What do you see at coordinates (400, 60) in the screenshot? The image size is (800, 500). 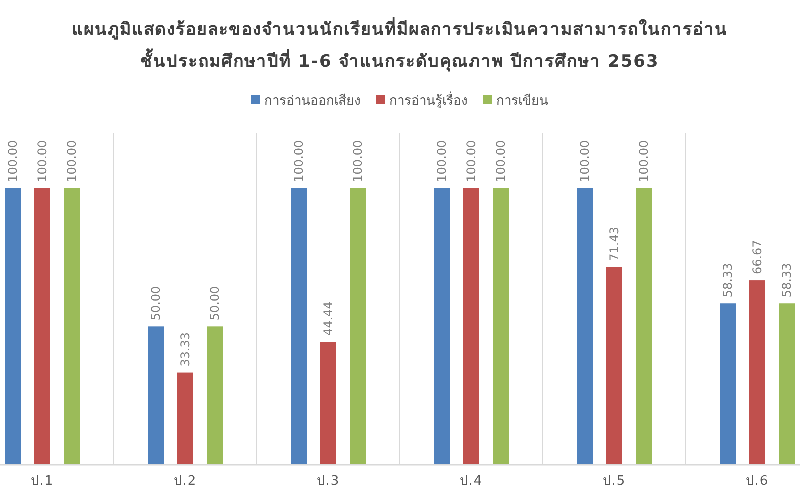 I see `chart-subtitle: ชั้นประถมศึกษาปีที่ 1-6 จำแนกระดับคุณภาพ ปีการศึกษา 2563` at bounding box center [400, 60].